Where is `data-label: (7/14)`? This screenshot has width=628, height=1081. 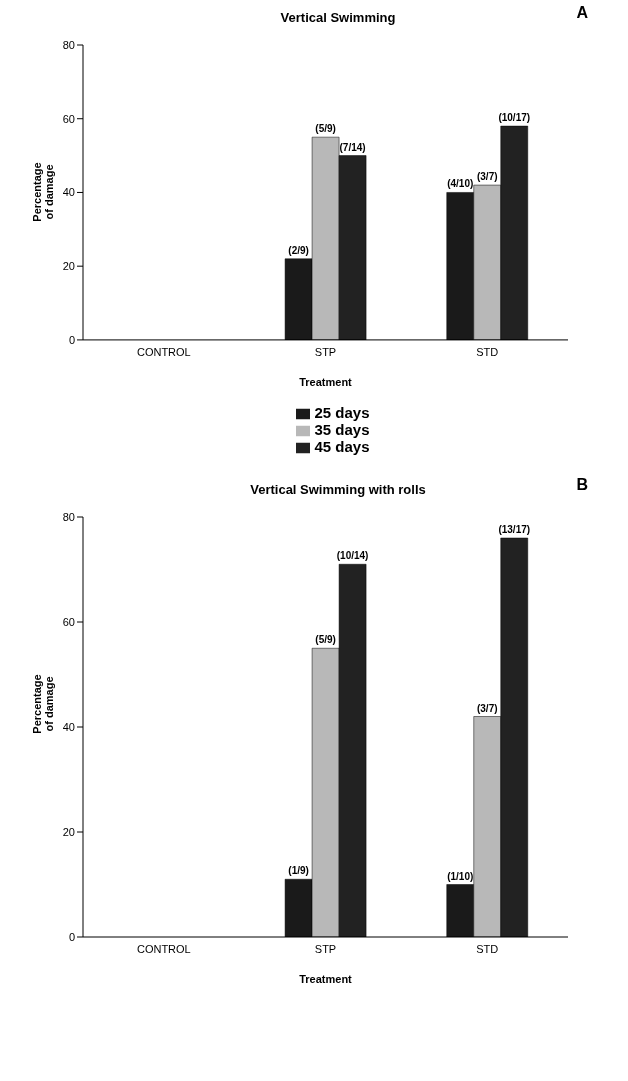 data-label: (7/14) is located at coordinates (352, 147).